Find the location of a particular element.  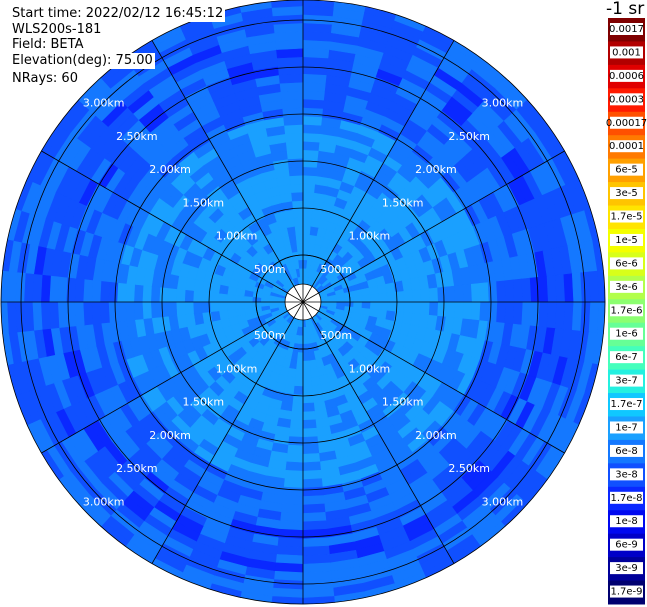

colorbar-tick-label: 1e-5 is located at coordinates (626, 240).